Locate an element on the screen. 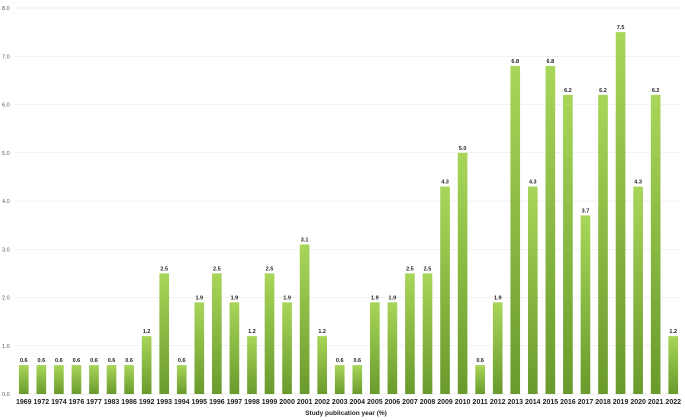 The image size is (685, 420). y-tick-label: 0.0 is located at coordinates (6, 395).